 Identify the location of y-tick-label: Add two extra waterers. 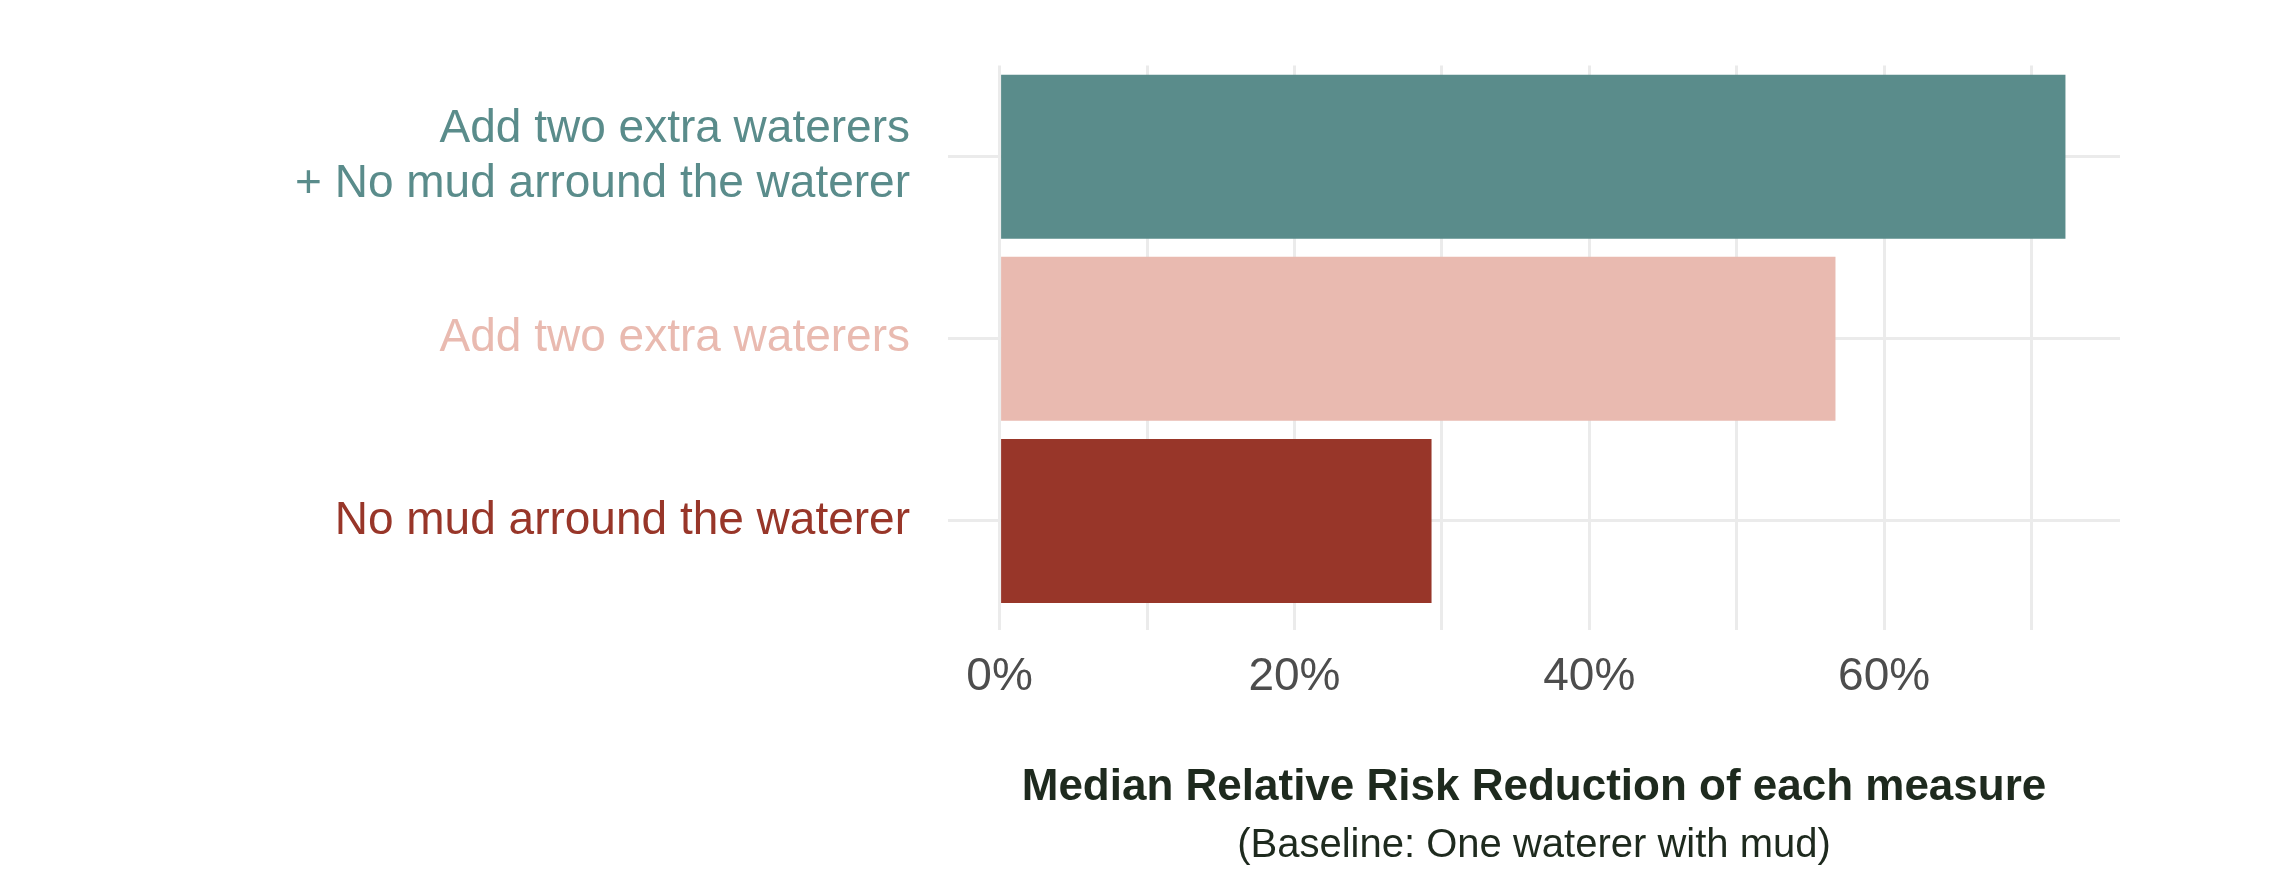
(674, 335).